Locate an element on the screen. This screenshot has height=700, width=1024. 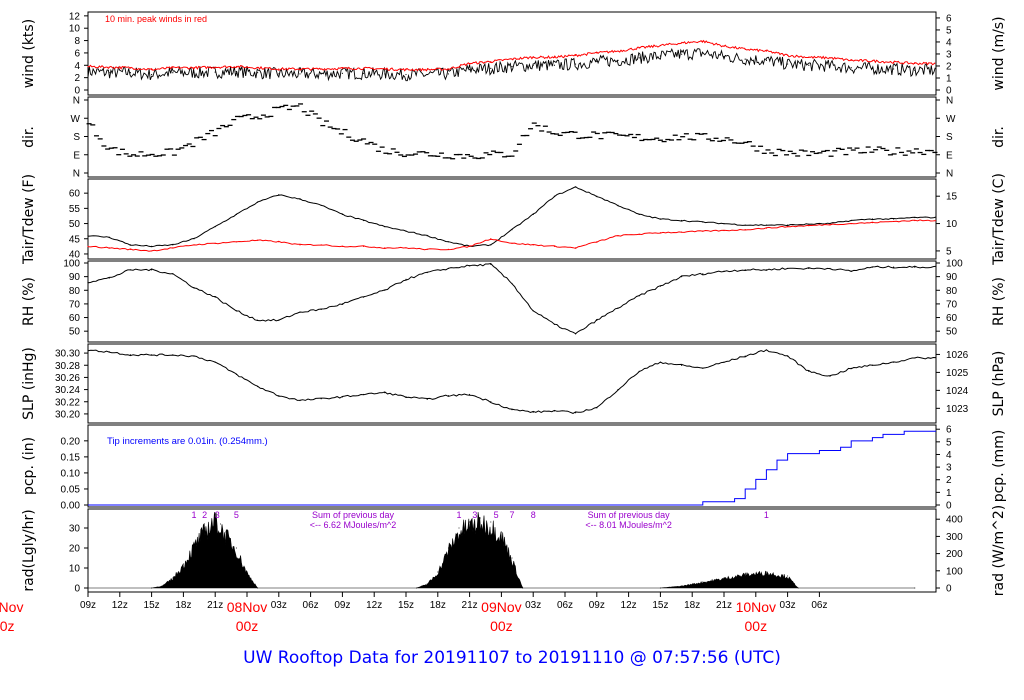
panel-rh-ylabel-right: RH (%) is located at coordinates (999, 301).